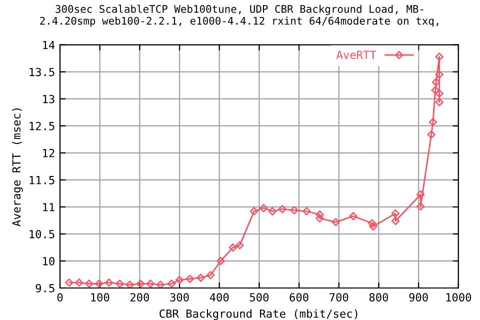 This screenshot has height=320, width=480. I want to click on x-tick-label: 700, so click(339, 297).